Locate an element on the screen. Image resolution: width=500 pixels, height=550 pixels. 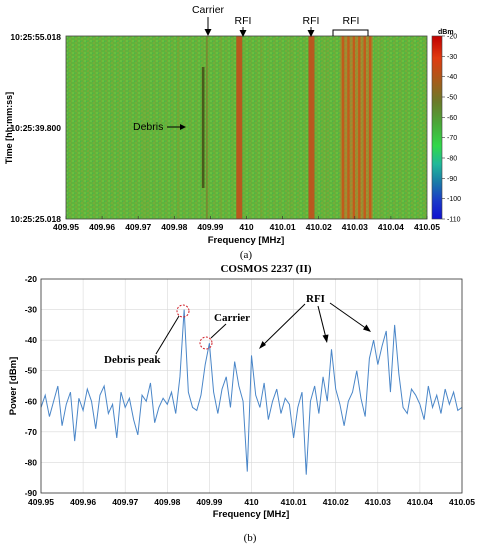
waterfall-x-tick-label: 410.01 is located at coordinates (283, 227).